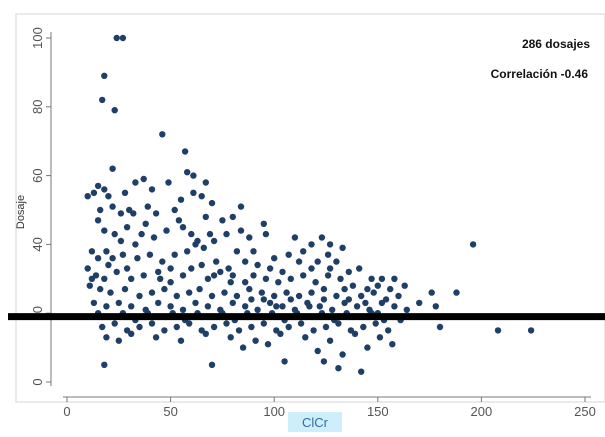  Describe the element at coordinates (585, 411) in the screenshot. I see `x-tick-label: 250` at that location.